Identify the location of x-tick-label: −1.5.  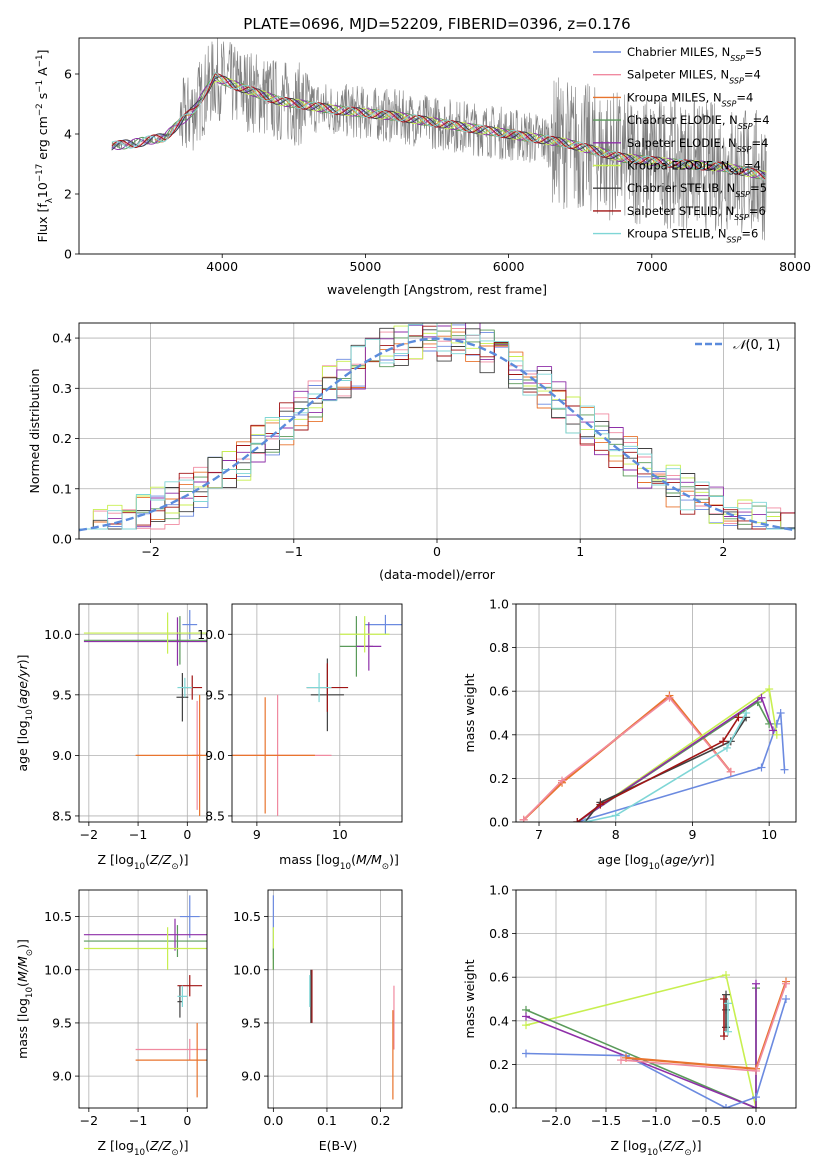
(606, 1120).